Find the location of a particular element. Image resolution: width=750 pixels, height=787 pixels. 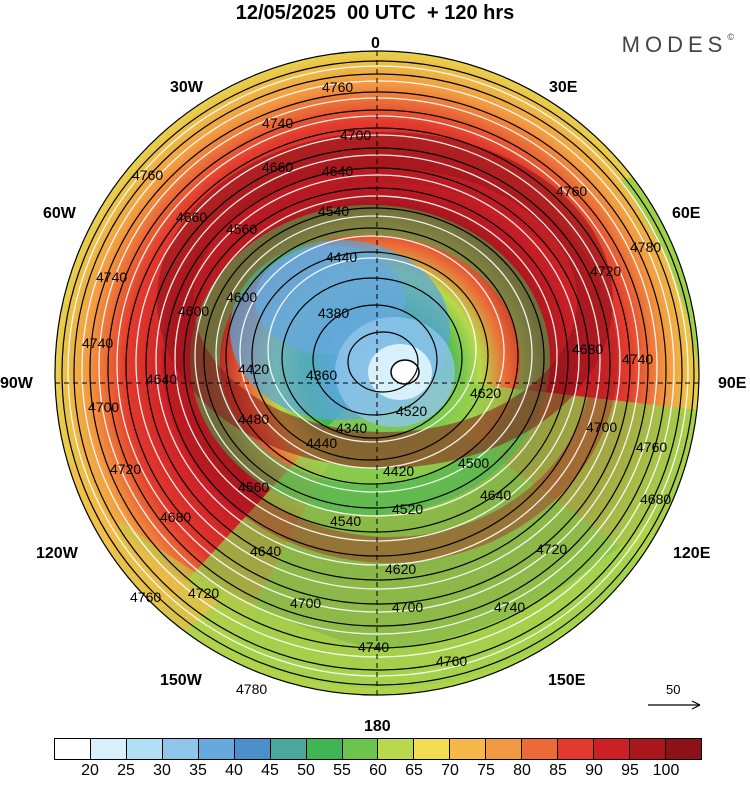

colorbar-tick-label: 30 is located at coordinates (162, 770).